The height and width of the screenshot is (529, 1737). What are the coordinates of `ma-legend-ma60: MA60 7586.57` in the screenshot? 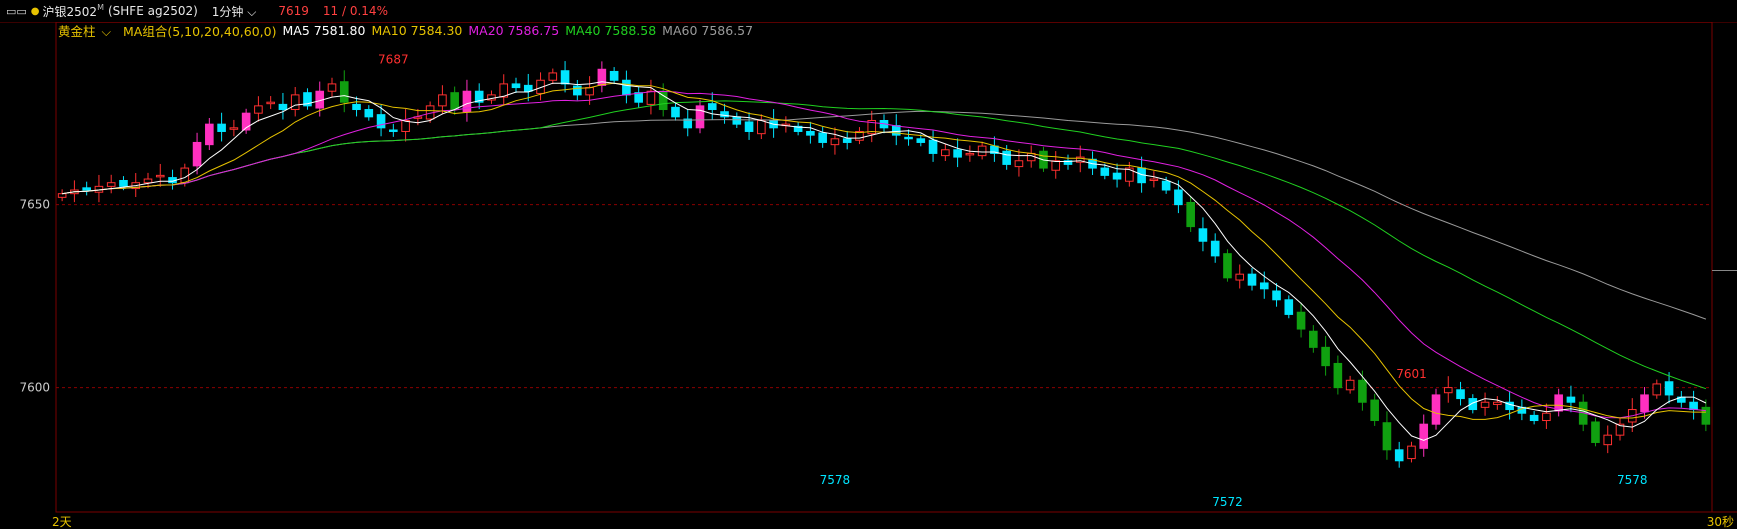 It's located at (708, 30).